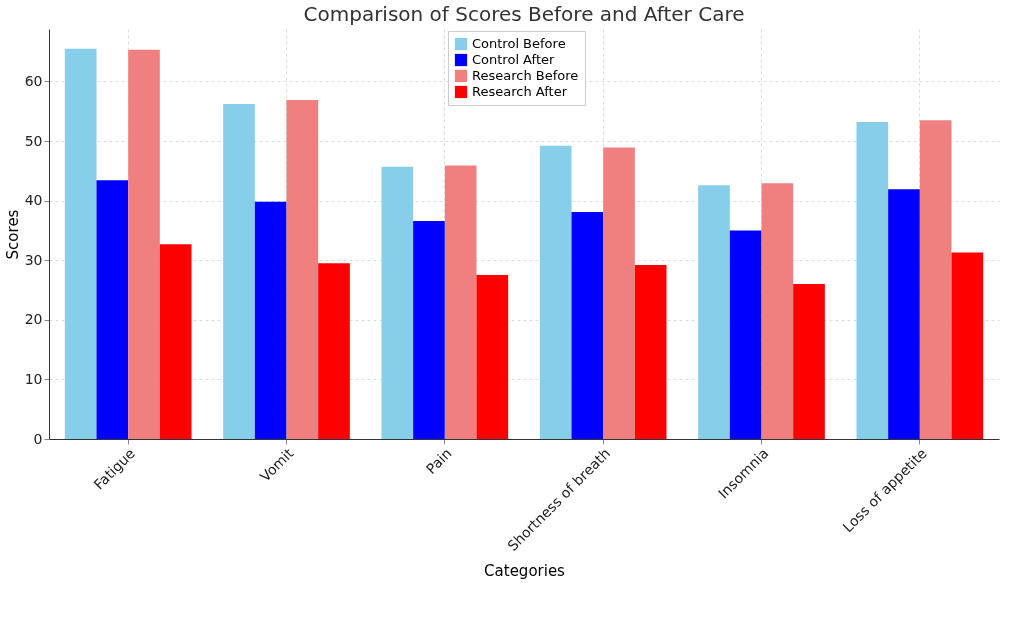  I want to click on y-tick-label: 0, so click(38, 438).